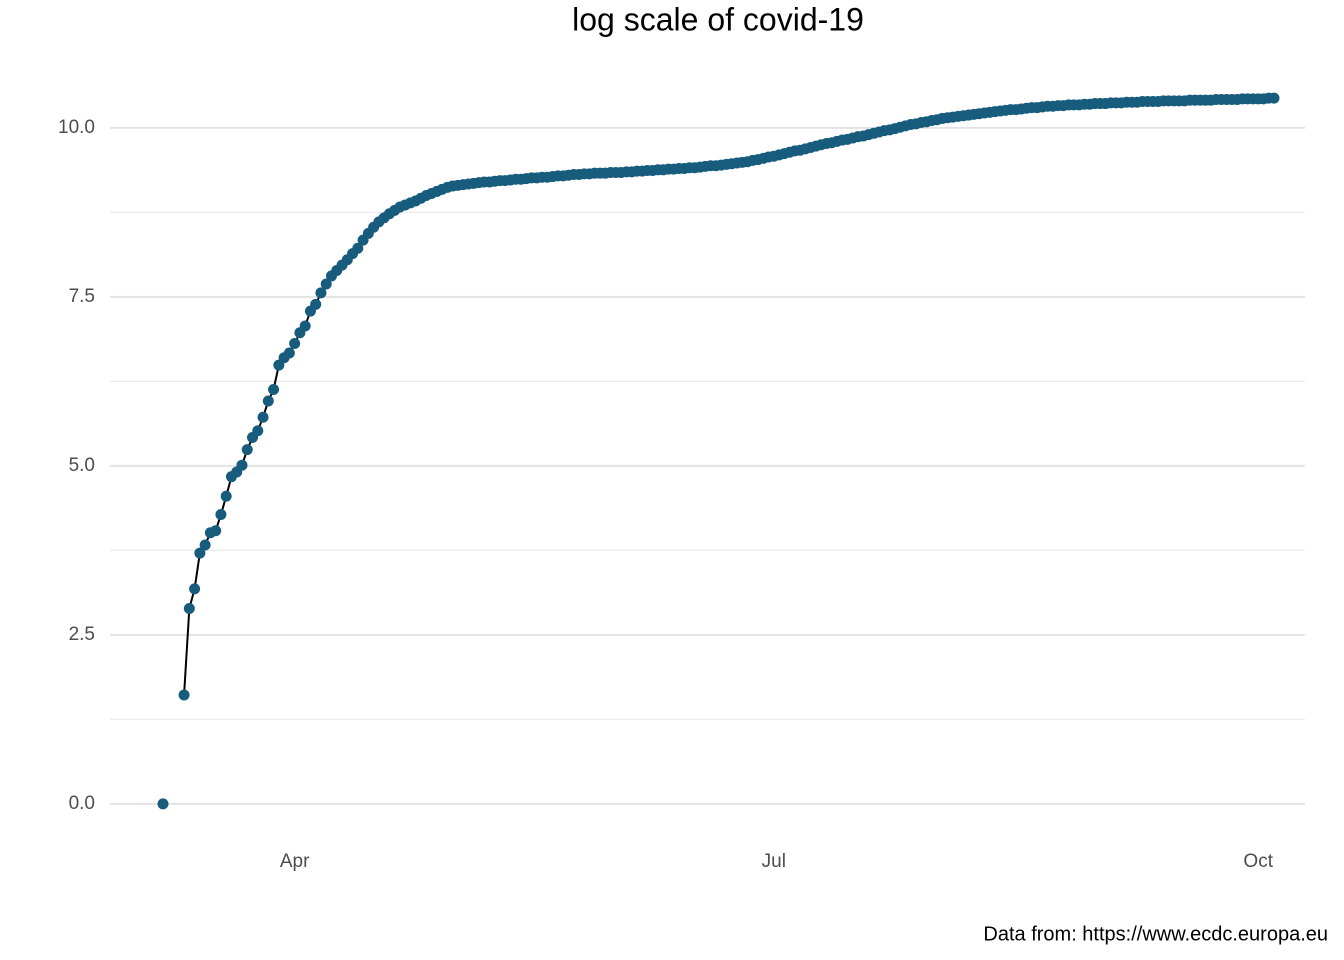 Image resolution: width=1344 pixels, height=960 pixels. What do you see at coordinates (1155, 934) in the screenshot?
I see `caption: Data from: https://www.ecdc.europa.eu` at bounding box center [1155, 934].